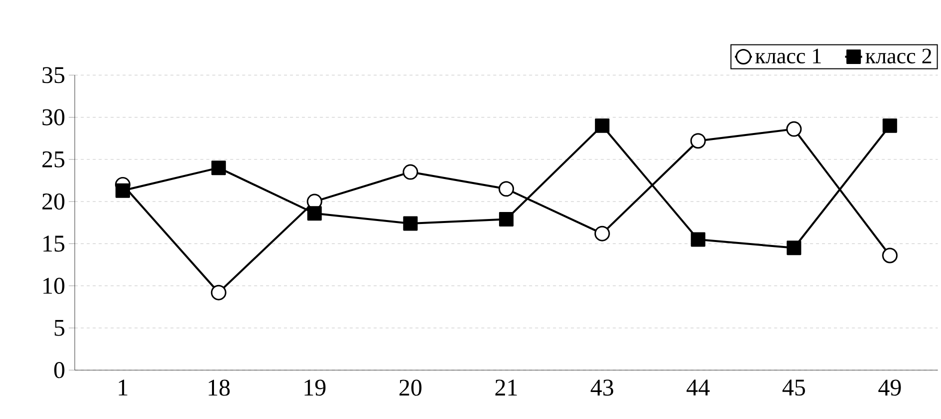 Image resolution: width=941 pixels, height=419 pixels. Describe the element at coordinates (123, 388) in the screenshot. I see `x-tick-label: 1` at that location.